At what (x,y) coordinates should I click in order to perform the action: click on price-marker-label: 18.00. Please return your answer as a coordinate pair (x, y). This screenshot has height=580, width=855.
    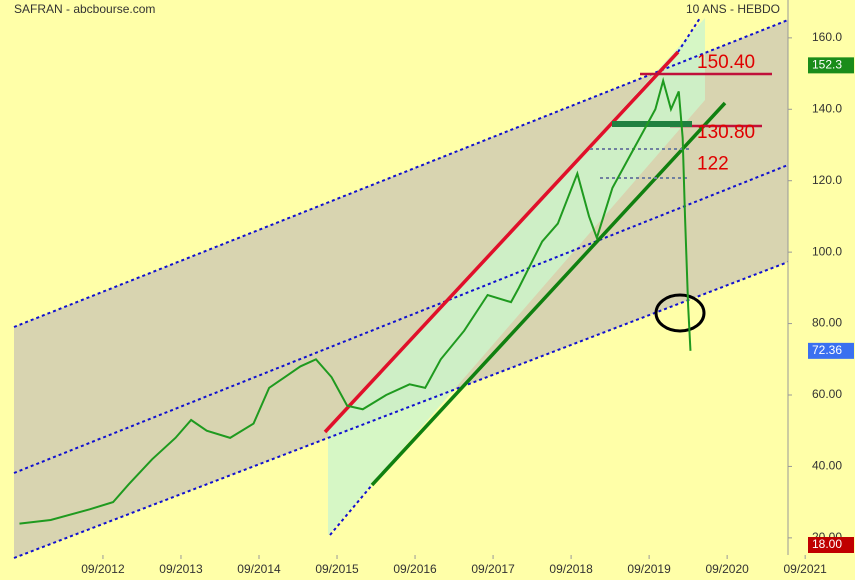
    Looking at the image, I should click on (827, 544).